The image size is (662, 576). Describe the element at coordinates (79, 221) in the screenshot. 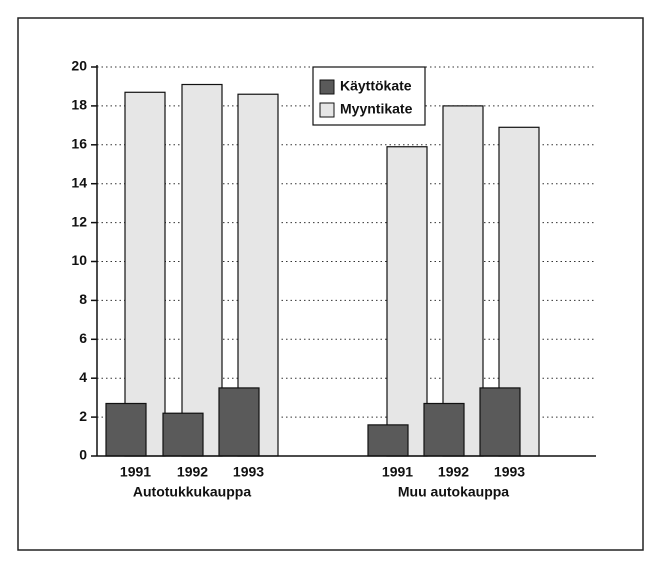

I see `y-tick-label: 12` at that location.